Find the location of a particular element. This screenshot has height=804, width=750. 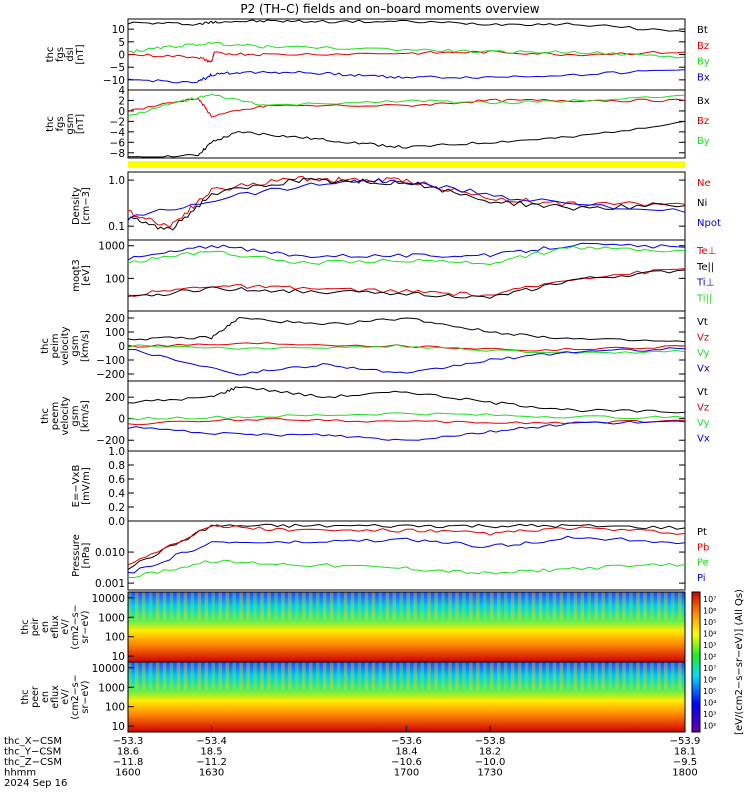

y-tick-label: 1000 is located at coordinates (111, 618).